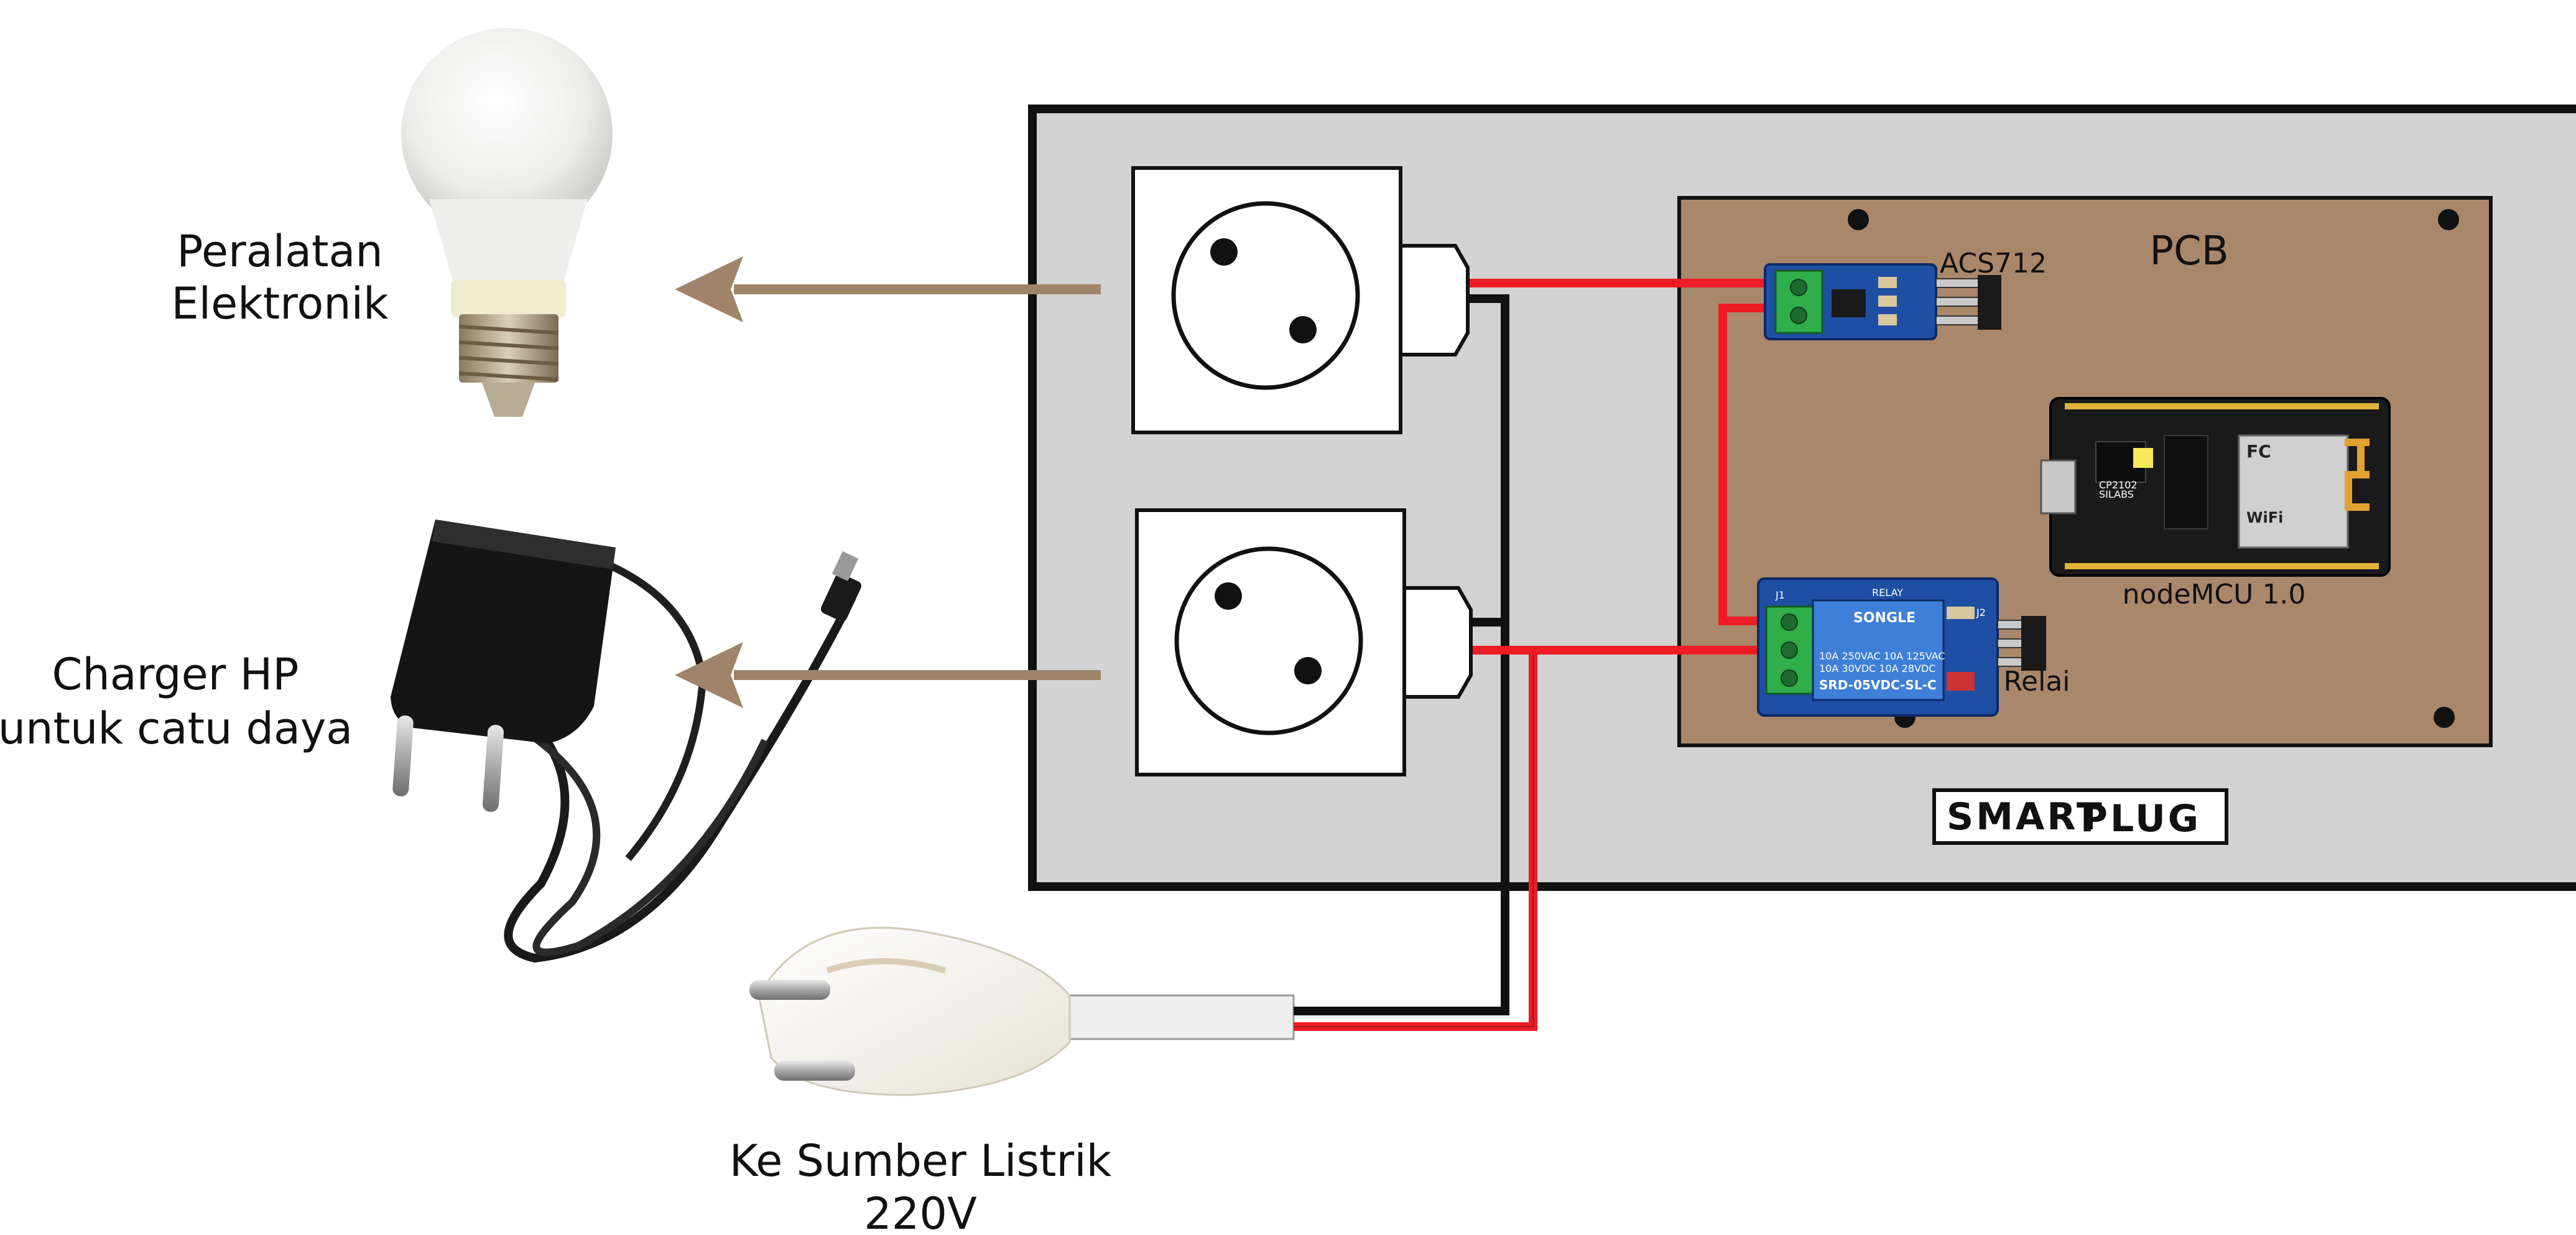  I want to click on relay-j2-mark: J2, so click(1981, 612).